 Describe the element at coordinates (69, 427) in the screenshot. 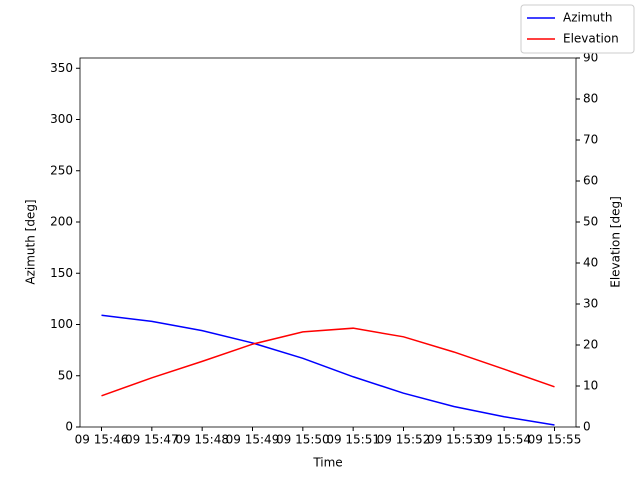

I see `y-tick-label: 0` at that location.